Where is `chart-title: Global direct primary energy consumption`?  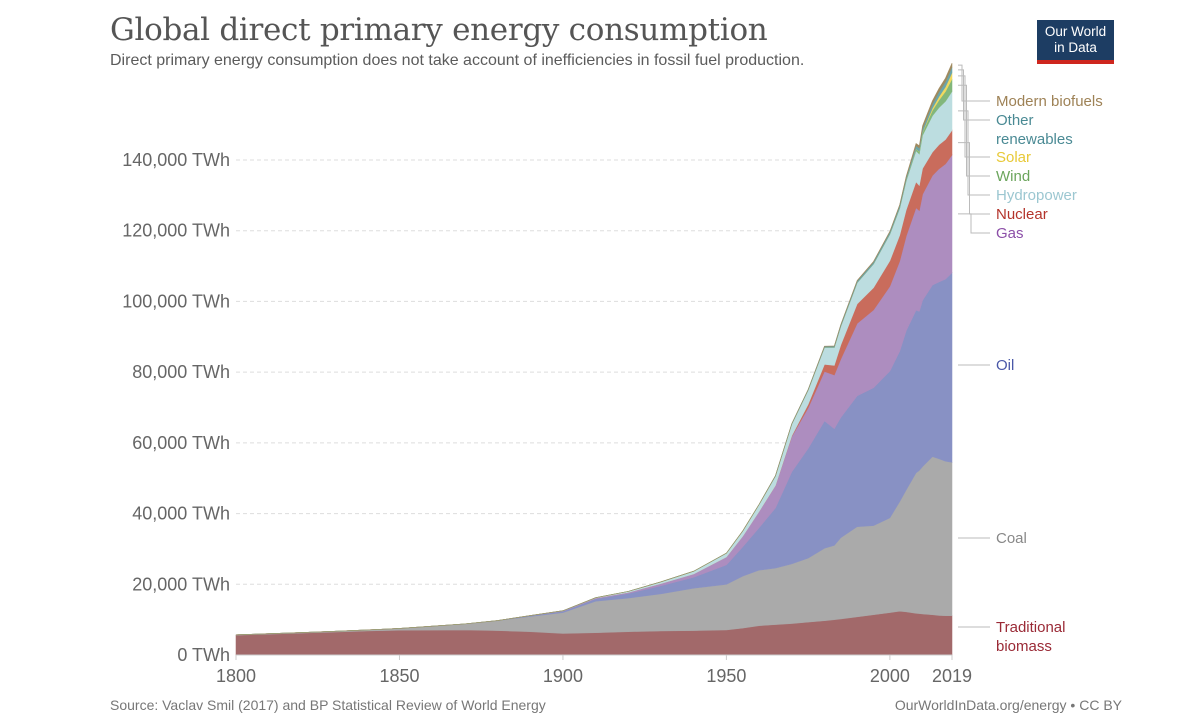 chart-title: Global direct primary energy consumption is located at coordinates (439, 30).